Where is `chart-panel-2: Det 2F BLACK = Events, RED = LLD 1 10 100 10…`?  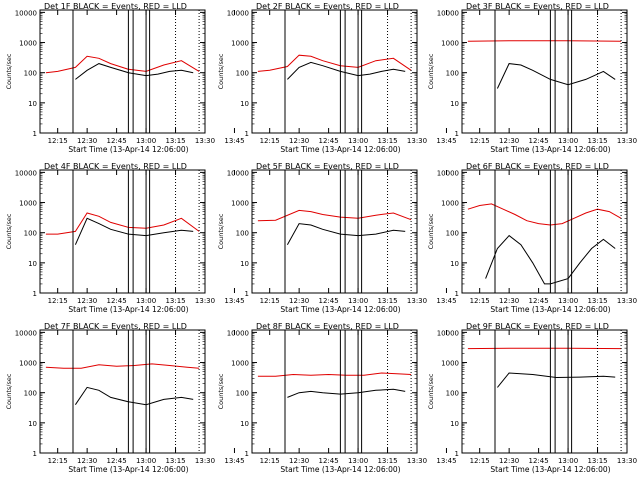
chart-panel-2: Det 2F BLACK = Events, RED = LLD 1 10 100 10… is located at coordinates (337, 78).